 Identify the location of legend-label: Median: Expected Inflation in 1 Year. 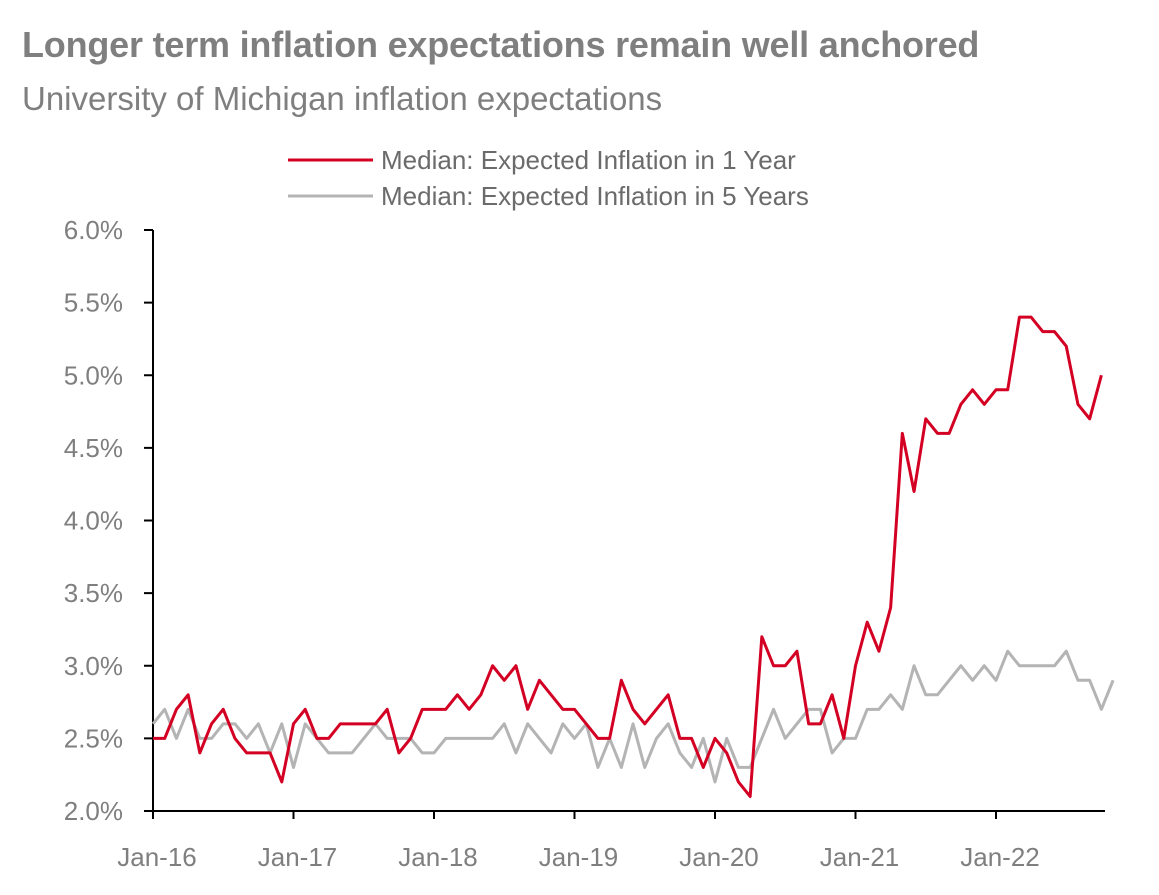
(588, 160).